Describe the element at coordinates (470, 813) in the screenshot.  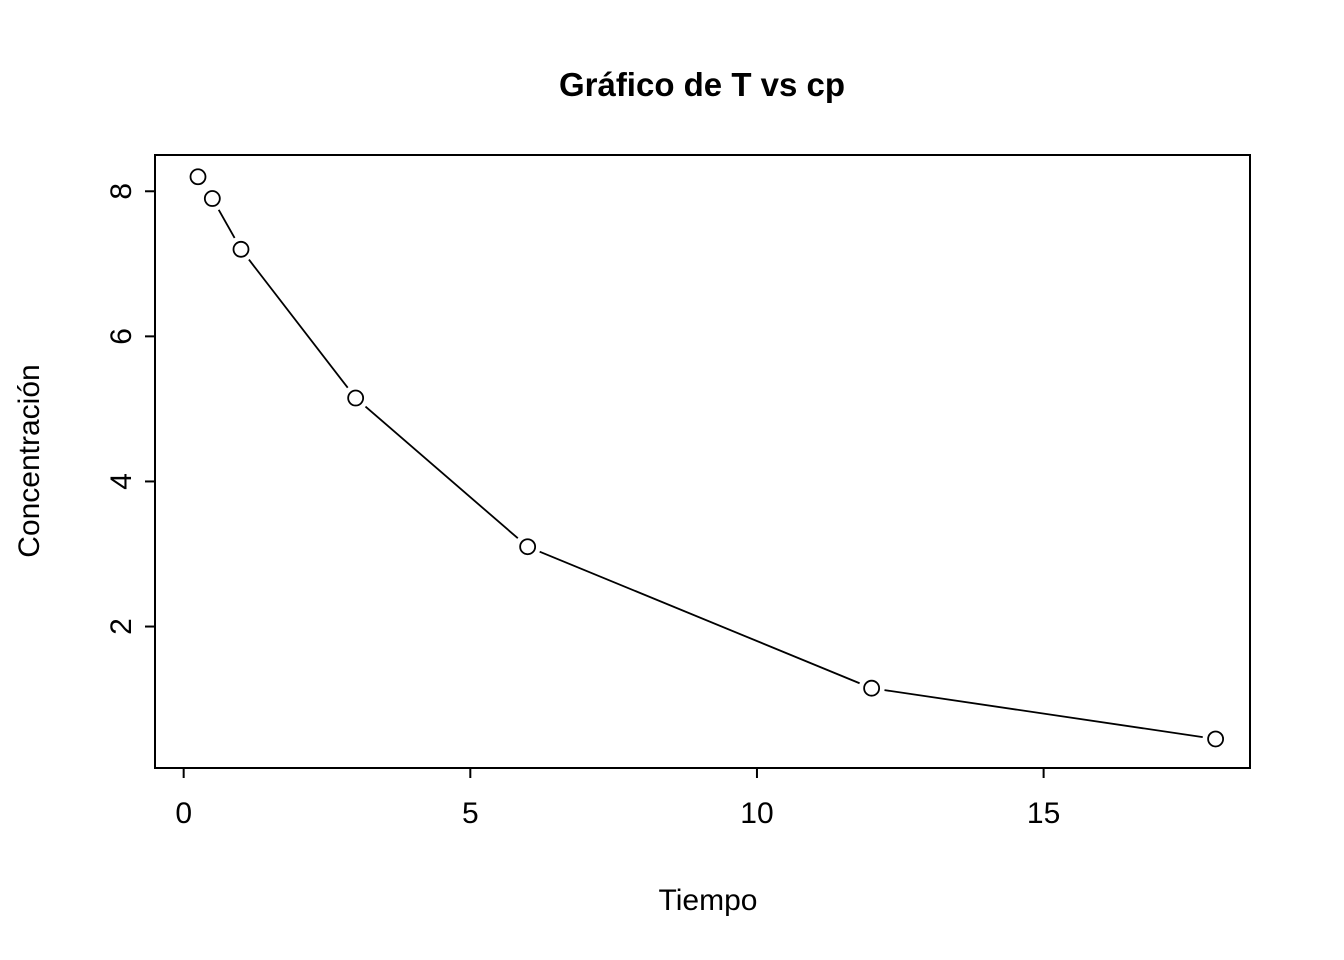
I see `x-tick-label: 5` at that location.